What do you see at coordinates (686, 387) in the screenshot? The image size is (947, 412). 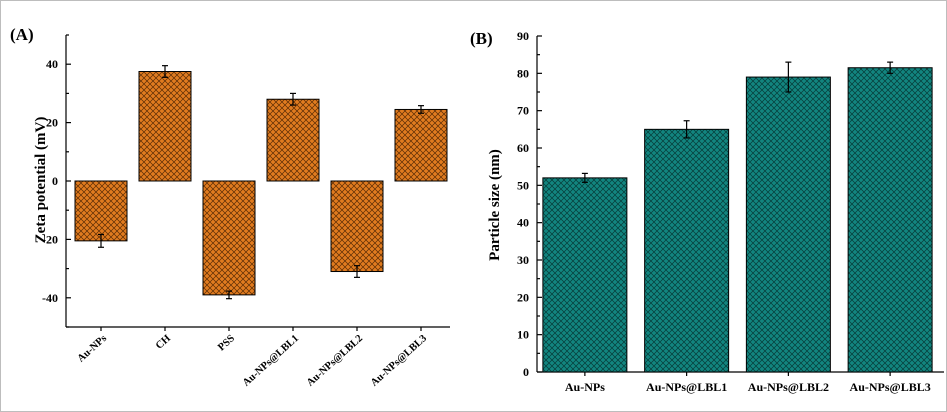 I see `panel-b-category-label: Au-NPs@LBL1` at bounding box center [686, 387].